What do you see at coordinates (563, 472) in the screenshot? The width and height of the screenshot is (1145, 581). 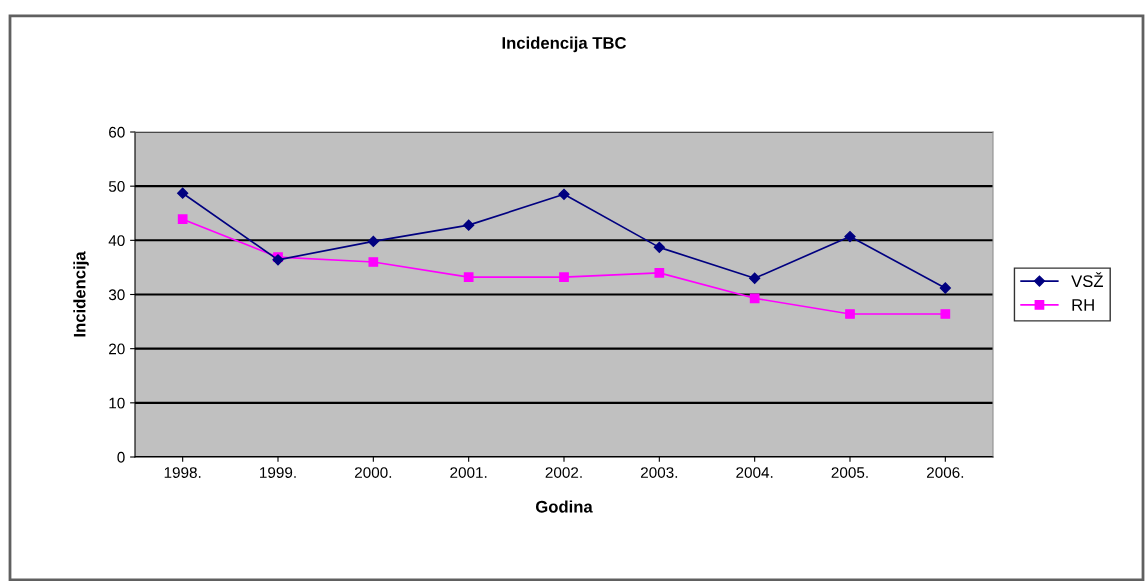 I see `x-tick-label: 2002.` at bounding box center [563, 472].